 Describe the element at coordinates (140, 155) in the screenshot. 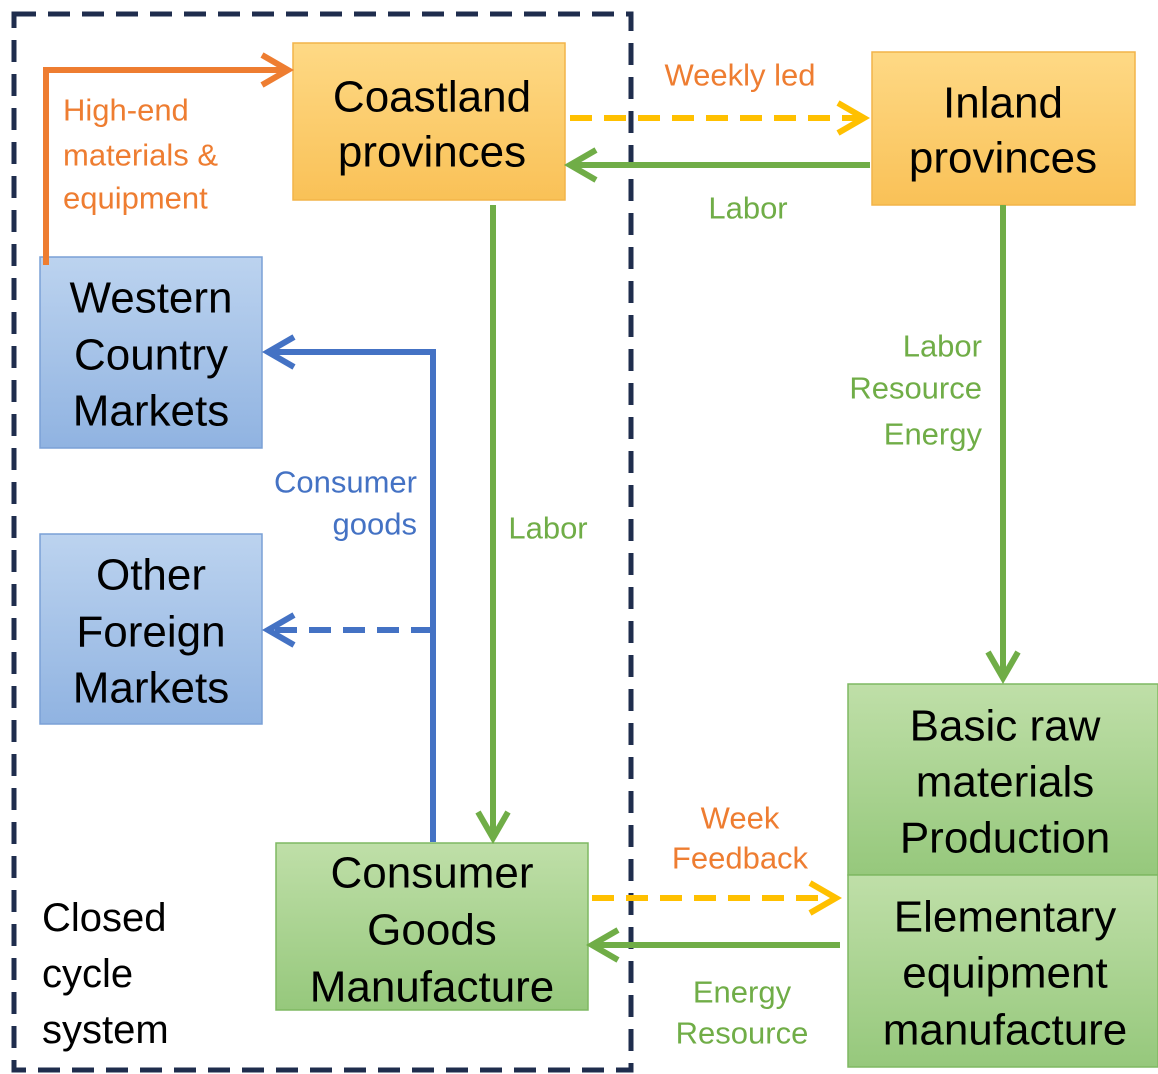

I see `edge-label: materials &` at that location.